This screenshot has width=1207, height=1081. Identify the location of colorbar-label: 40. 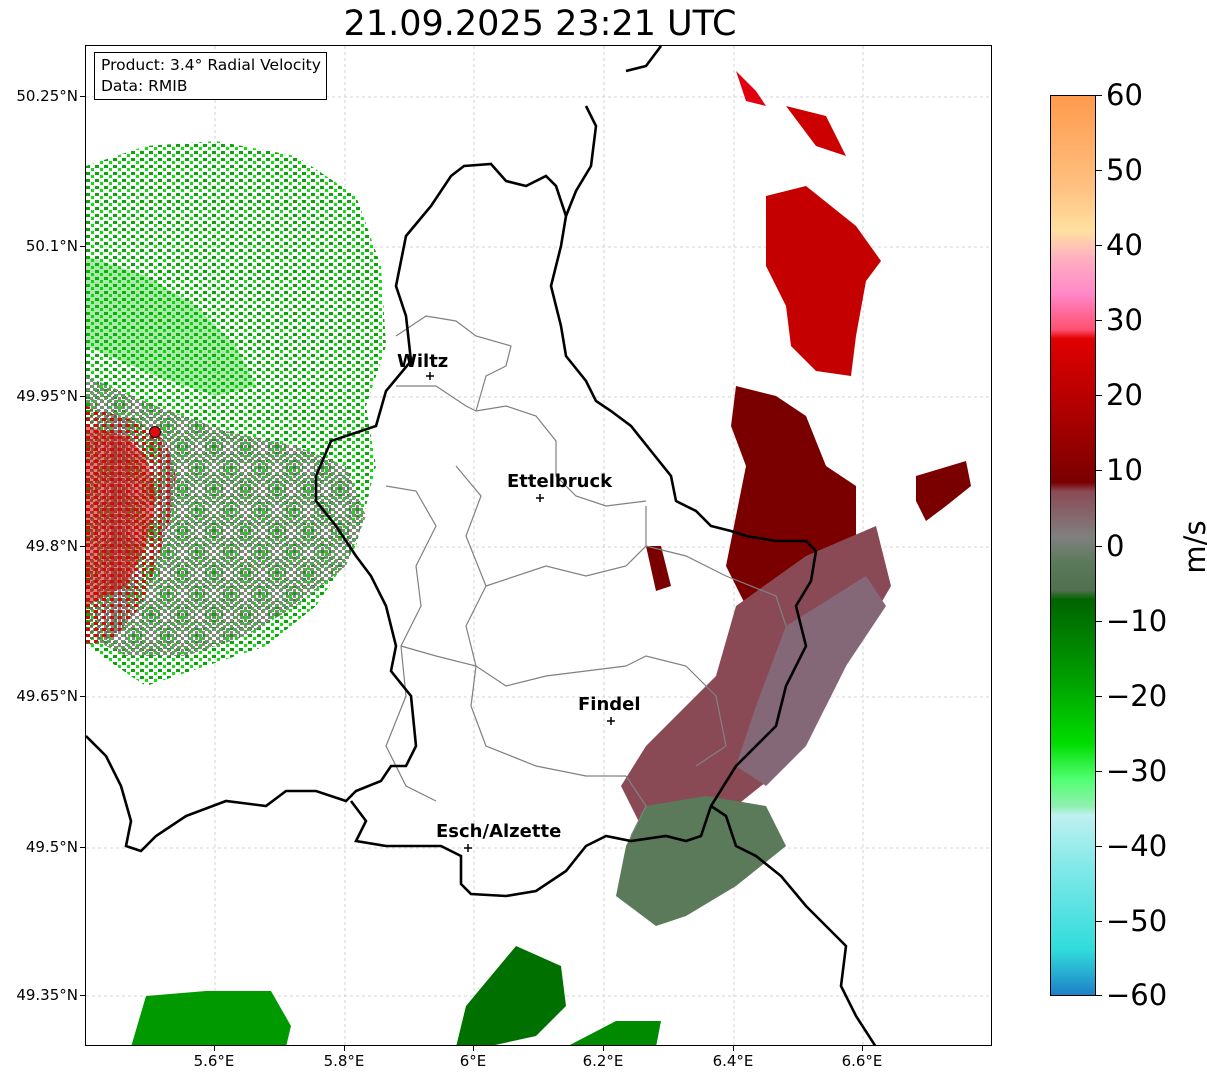
(1124, 245).